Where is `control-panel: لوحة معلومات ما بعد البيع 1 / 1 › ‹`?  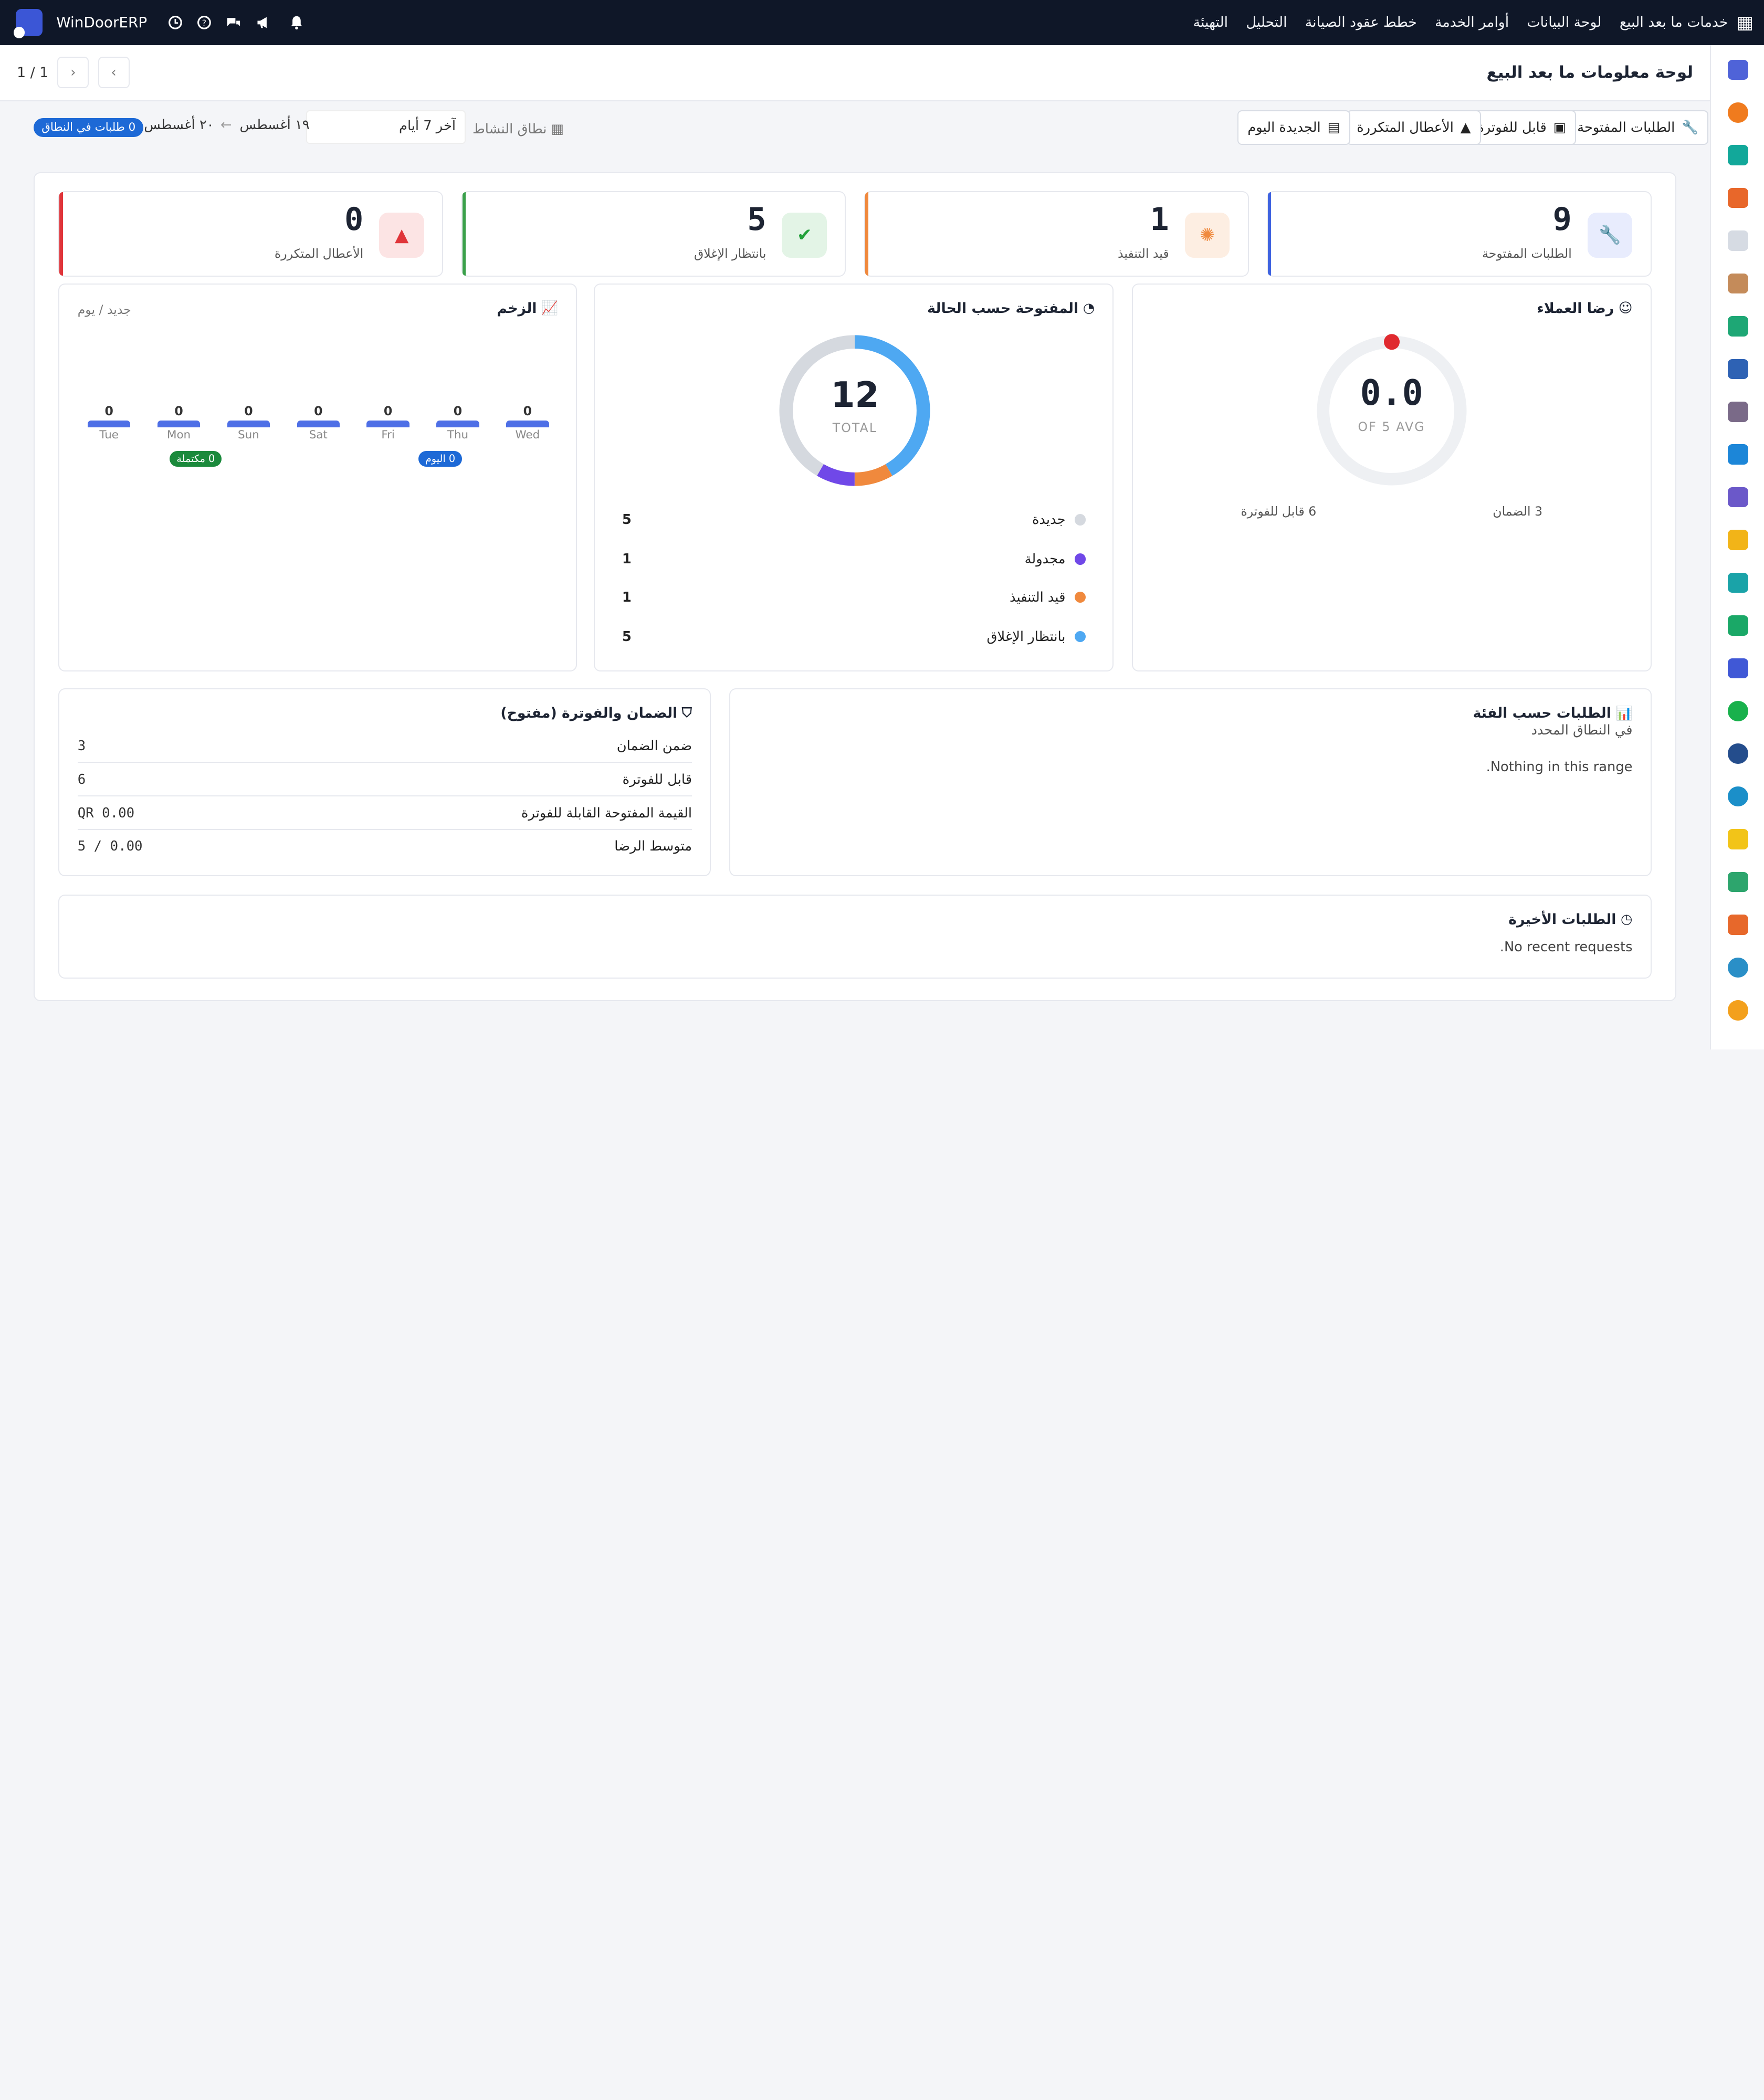
control-panel: لوحة معلومات ما بعد البيع 1 / 1 › ‹ is located at coordinates (855, 73).